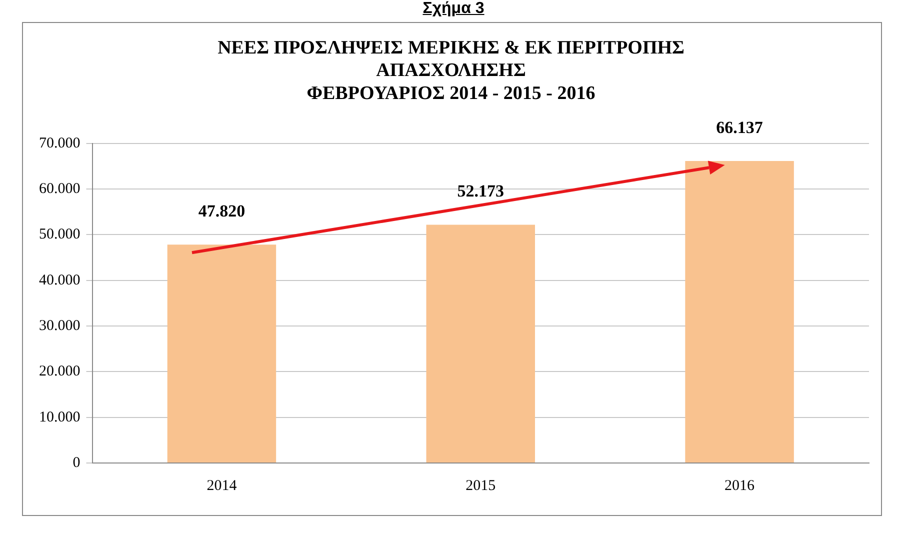  Describe the element at coordinates (451, 71) in the screenshot. I see `text: ΑΠΑΣΧΟΛΗΣΗΣ` at that location.